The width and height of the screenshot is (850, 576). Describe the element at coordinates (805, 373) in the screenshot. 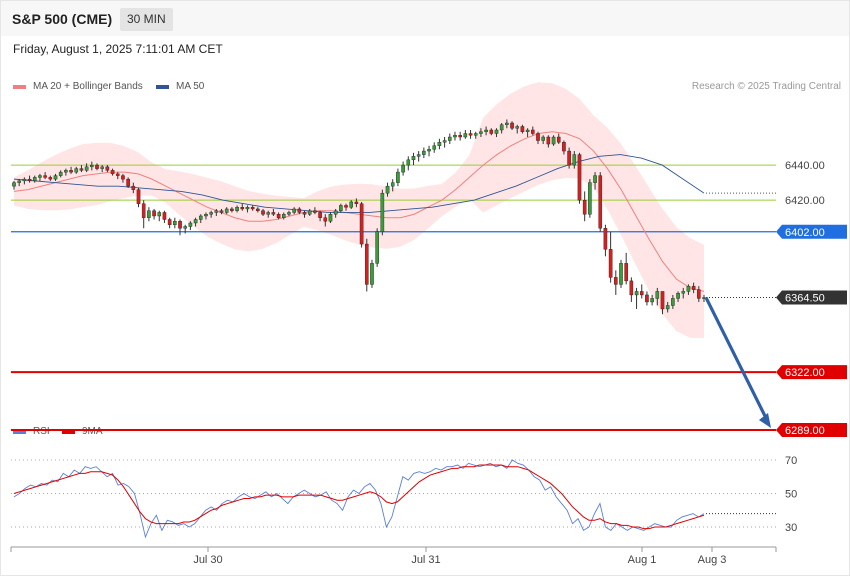

I see `price-level-tag-label: 6322.00` at that location.